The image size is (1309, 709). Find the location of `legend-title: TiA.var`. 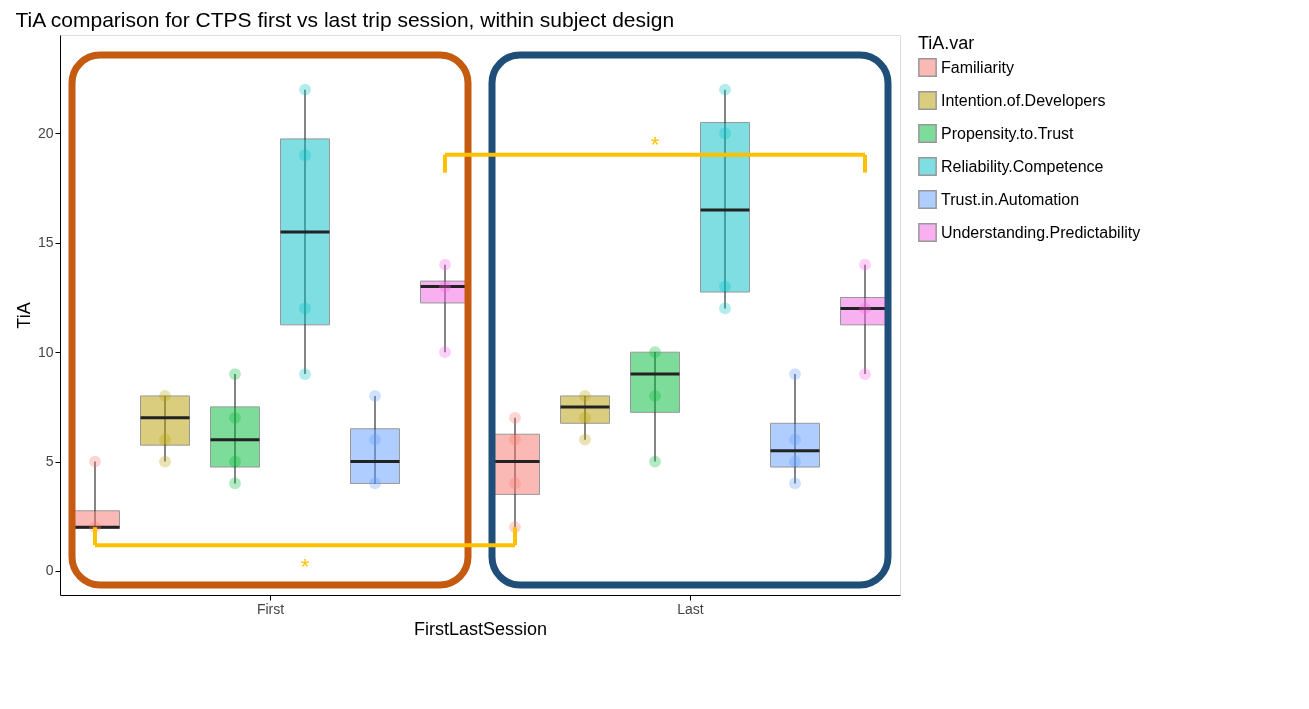

legend-title: TiA.var is located at coordinates (946, 43).